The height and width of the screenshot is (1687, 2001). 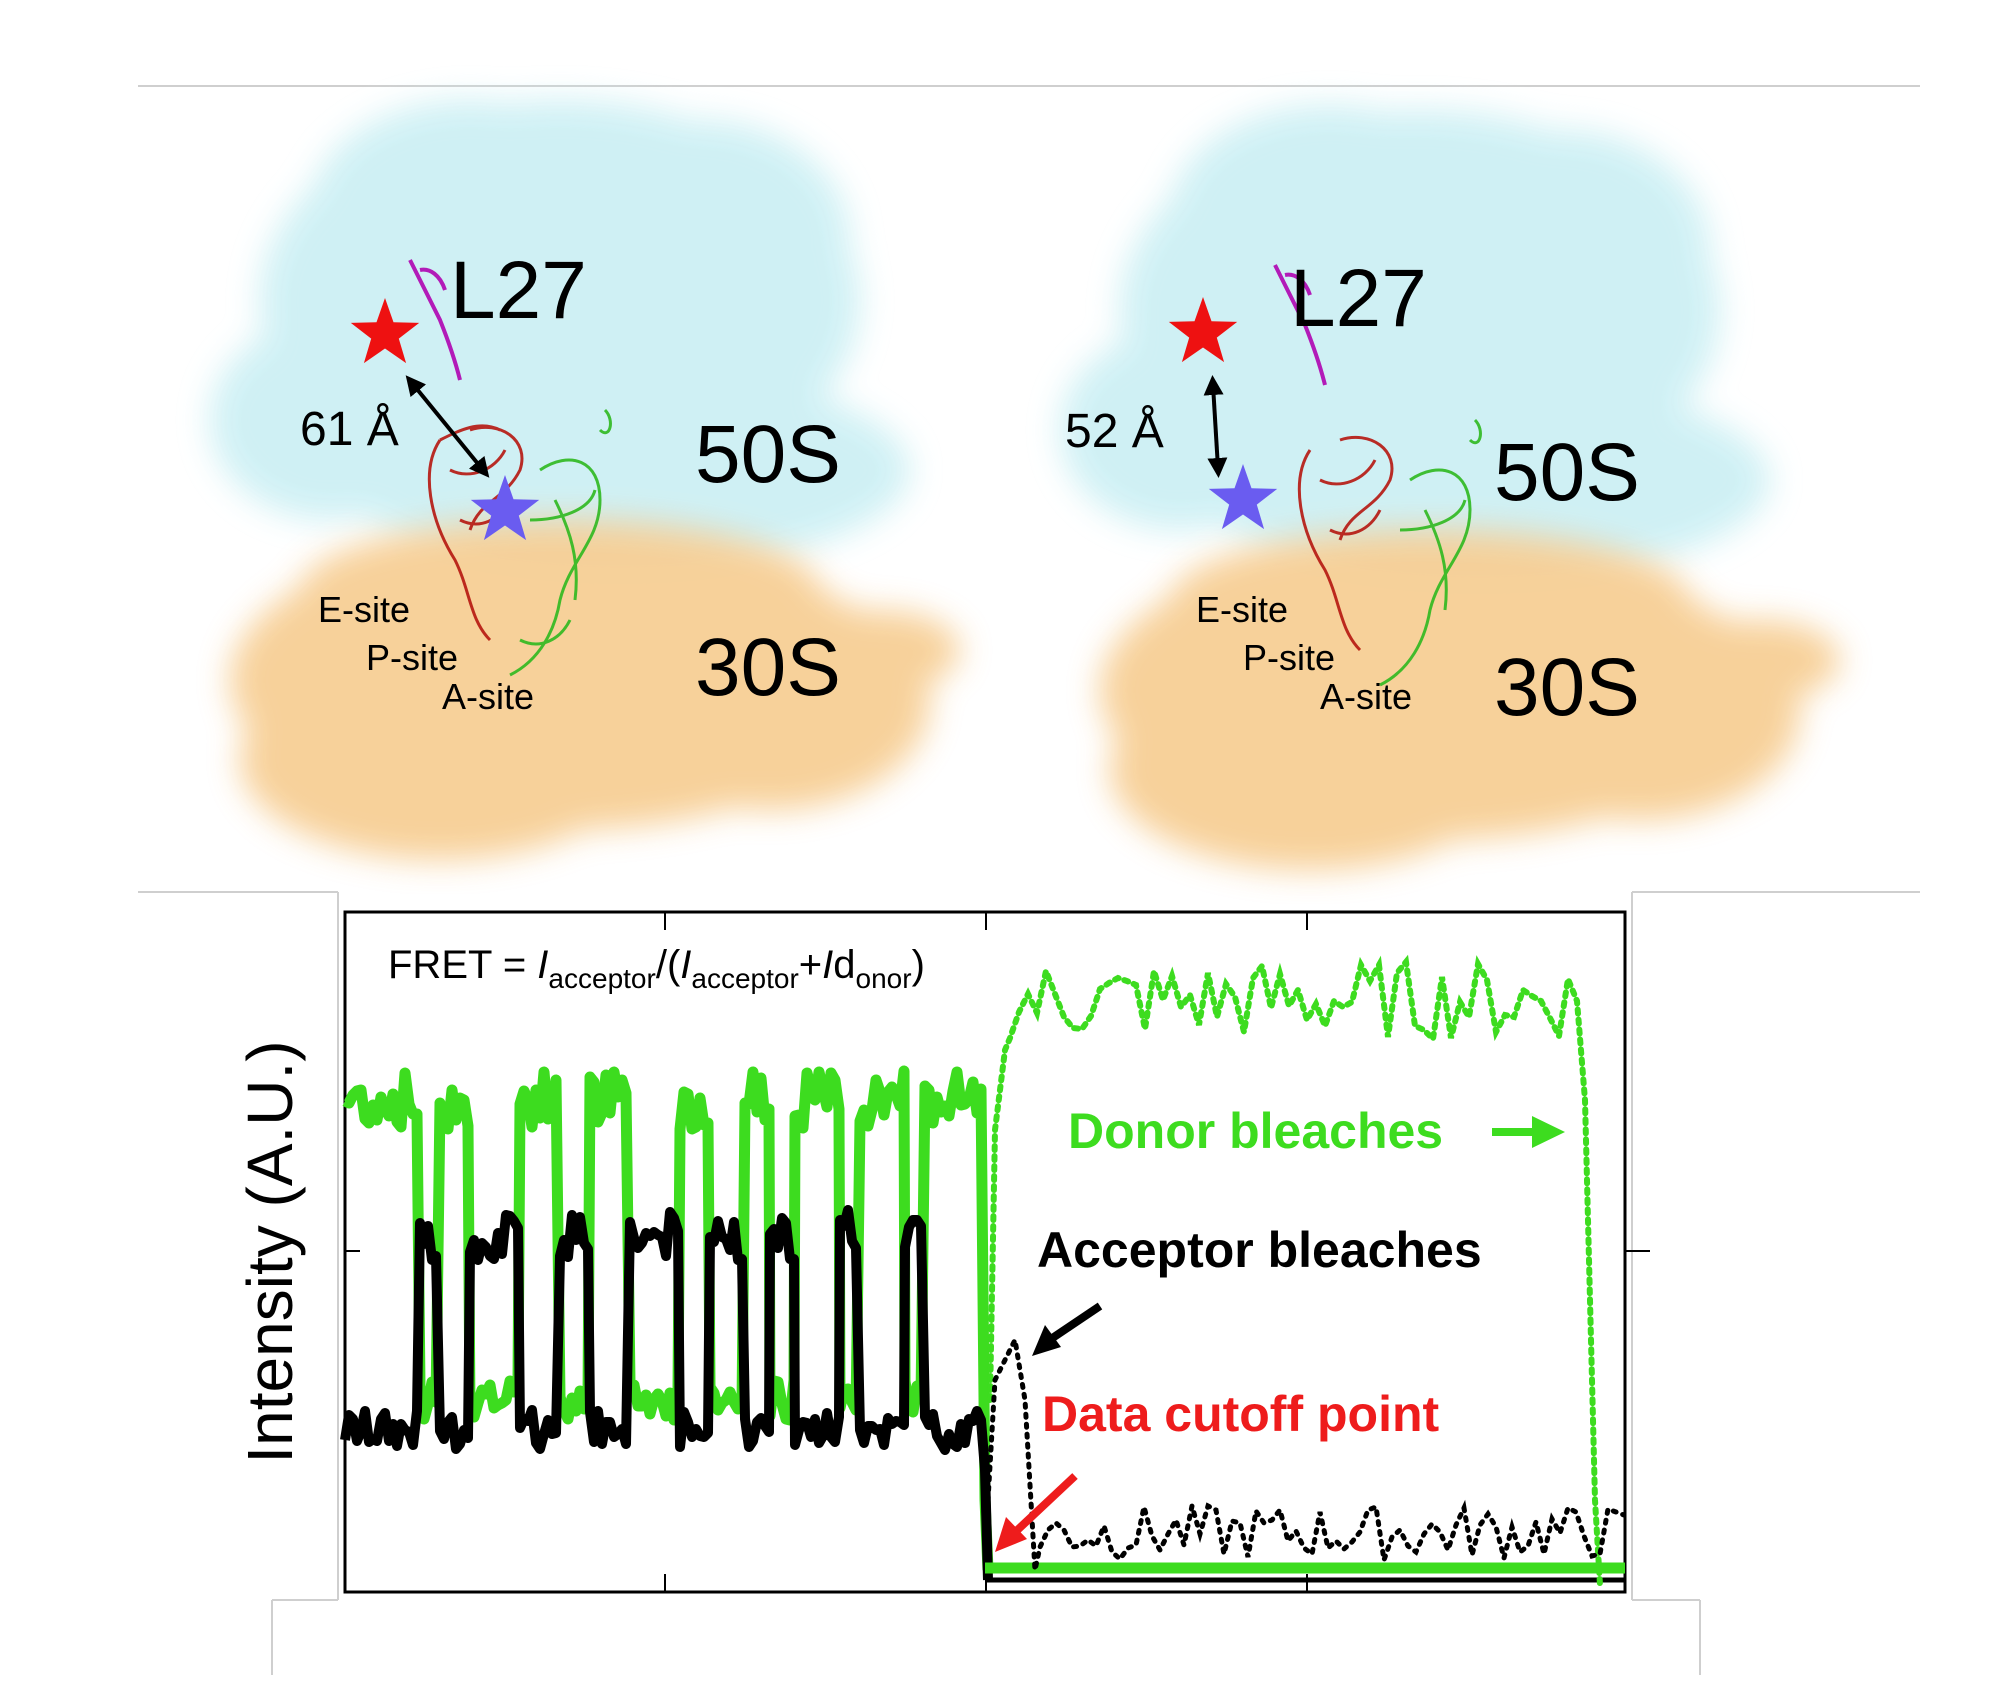 What do you see at coordinates (1114, 431) in the screenshot?
I see `distance-label: 52 Å` at bounding box center [1114, 431].